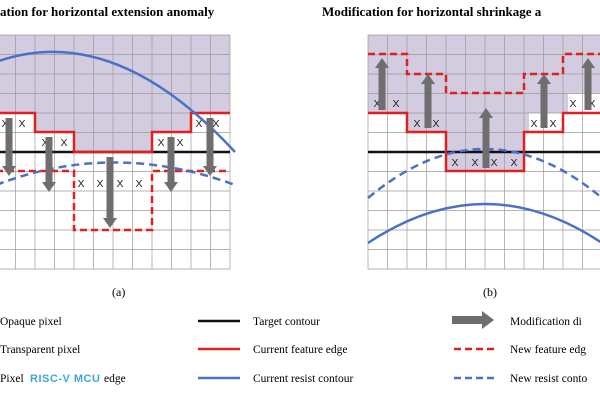  Describe the element at coordinates (40, 350) in the screenshot. I see `legend-transparent-pixel: Transparent pixel` at that location.